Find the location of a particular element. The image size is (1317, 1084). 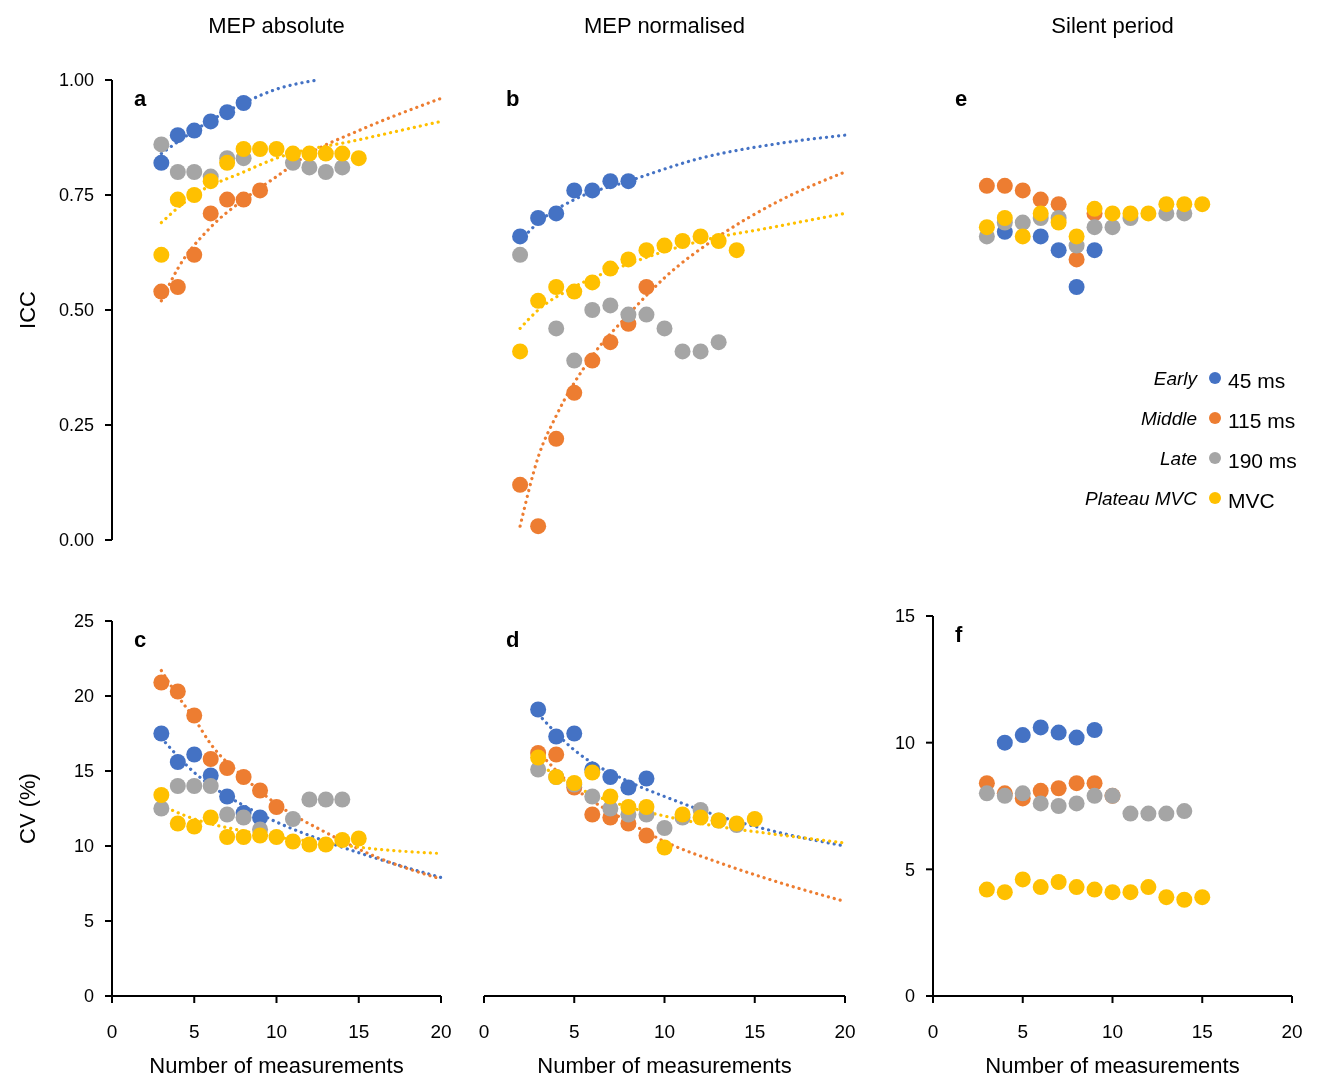

line-series is located at coordinates (301, 172).